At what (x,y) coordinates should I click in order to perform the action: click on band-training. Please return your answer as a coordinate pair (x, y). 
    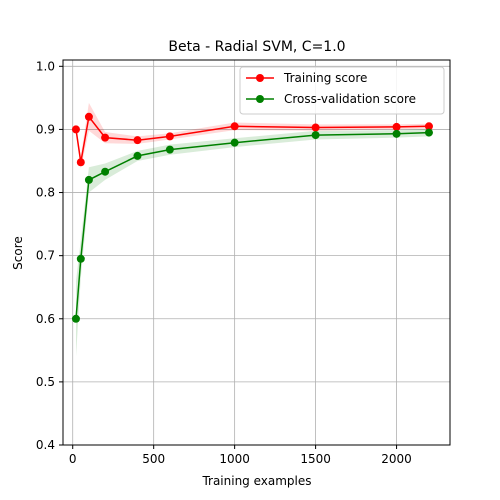
    Looking at the image, I should click on (252, 135).